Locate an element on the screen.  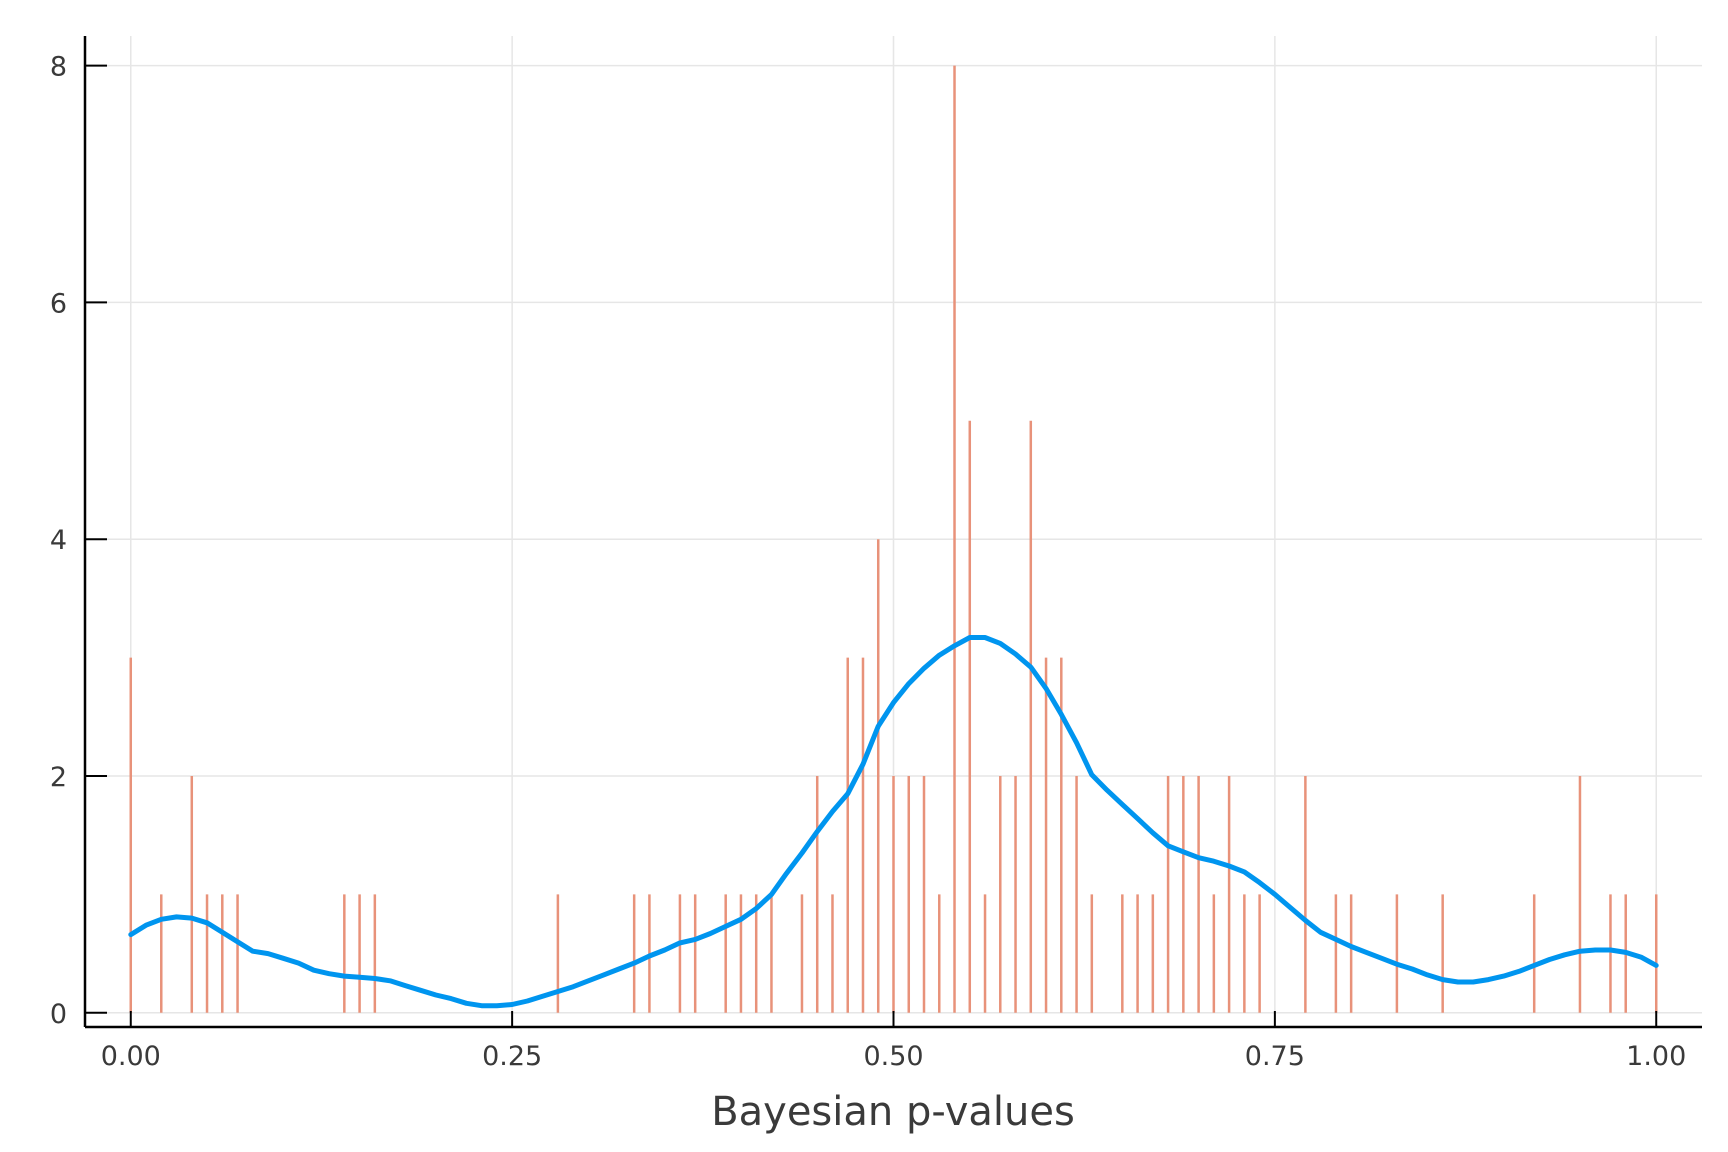
x-tick-label: 0.50 is located at coordinates (893, 1056).